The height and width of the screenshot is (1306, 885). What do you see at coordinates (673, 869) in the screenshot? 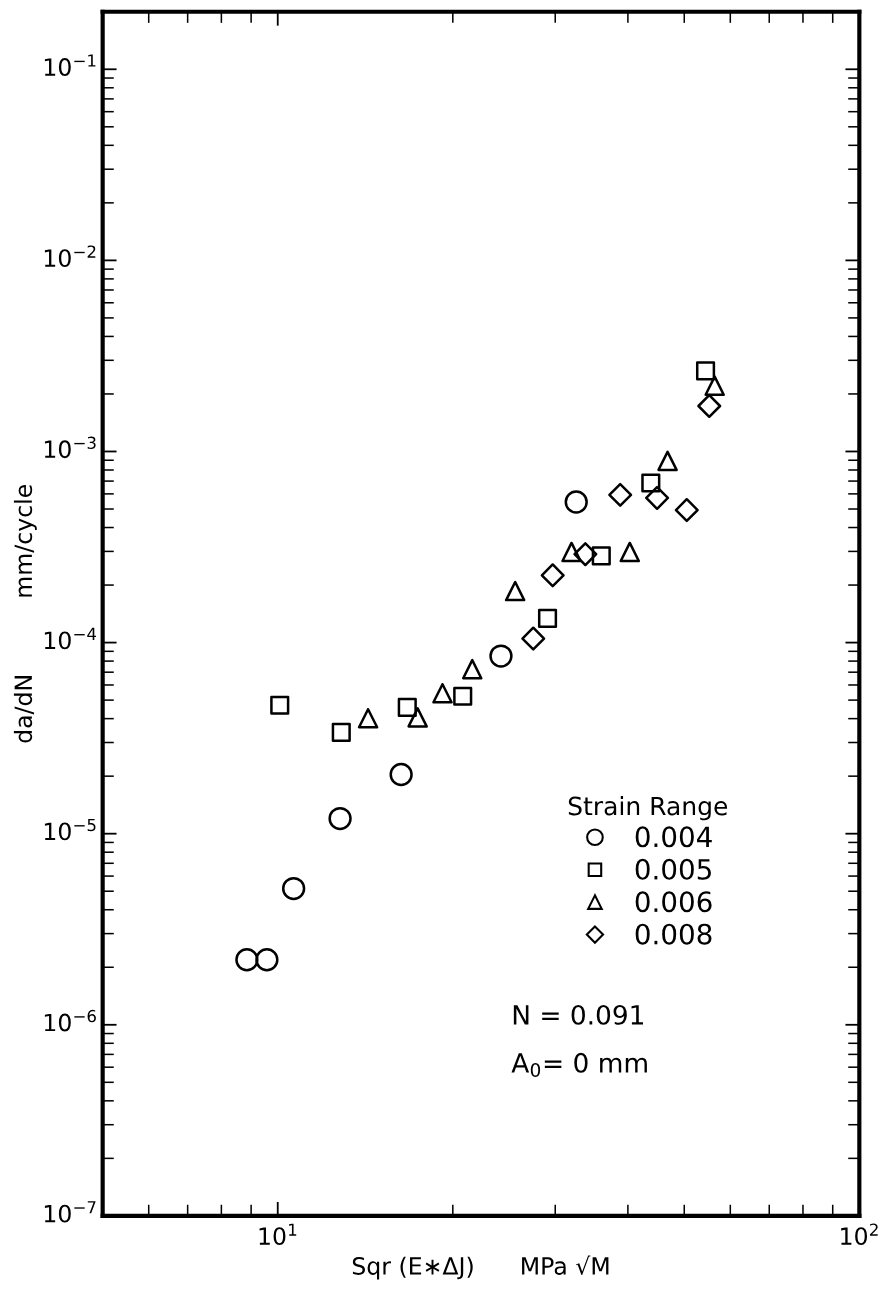
I see `legend-label: 0.005` at bounding box center [673, 869].